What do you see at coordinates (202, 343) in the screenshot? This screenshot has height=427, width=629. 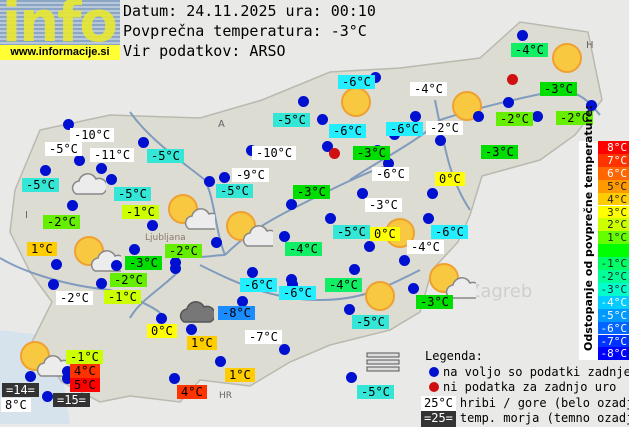 I see `station-temperature-label: 1°C` at bounding box center [202, 343].